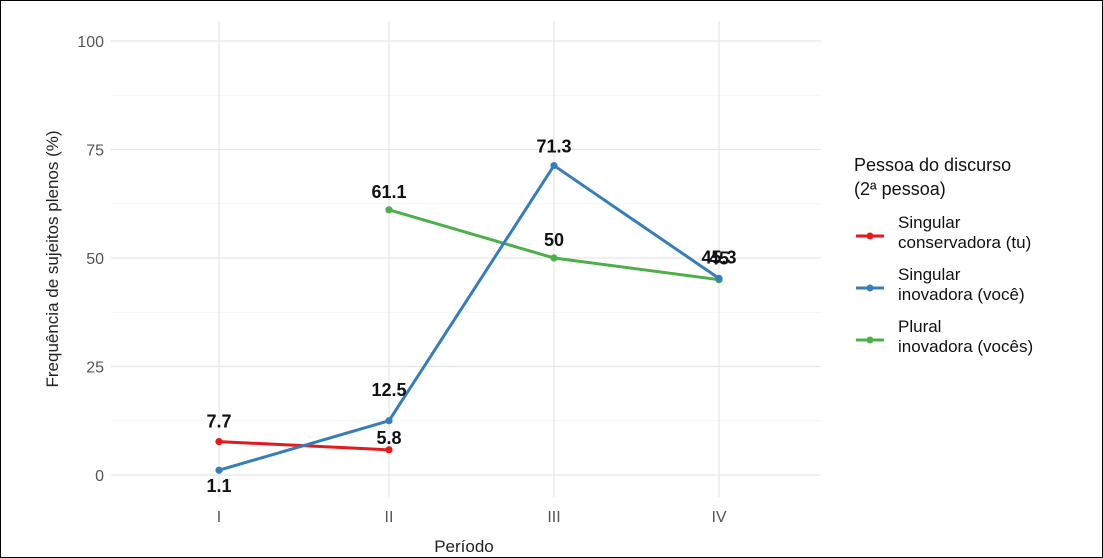 Image resolution: width=1103 pixels, height=558 pixels. Describe the element at coordinates (932, 165) in the screenshot. I see `legend-title-line1: Pessoa do discurso` at that location.